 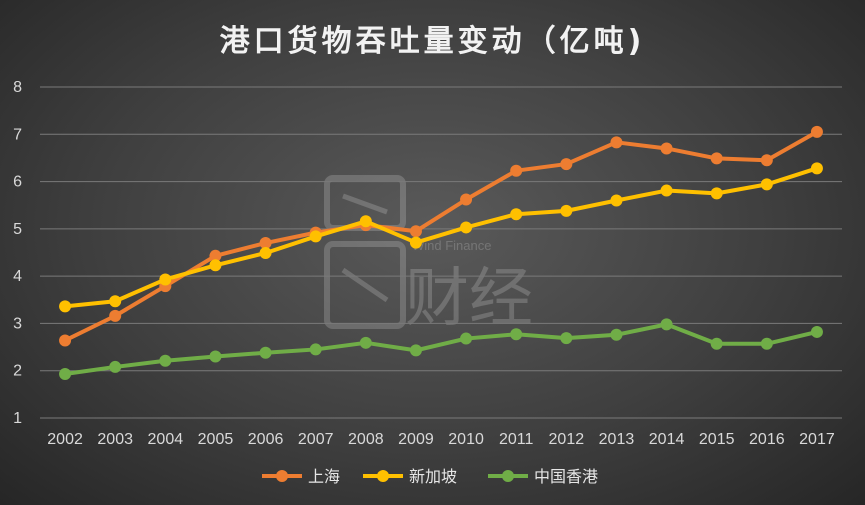 What do you see at coordinates (566, 476) in the screenshot?
I see `legend-label: 中国香港` at bounding box center [566, 476].